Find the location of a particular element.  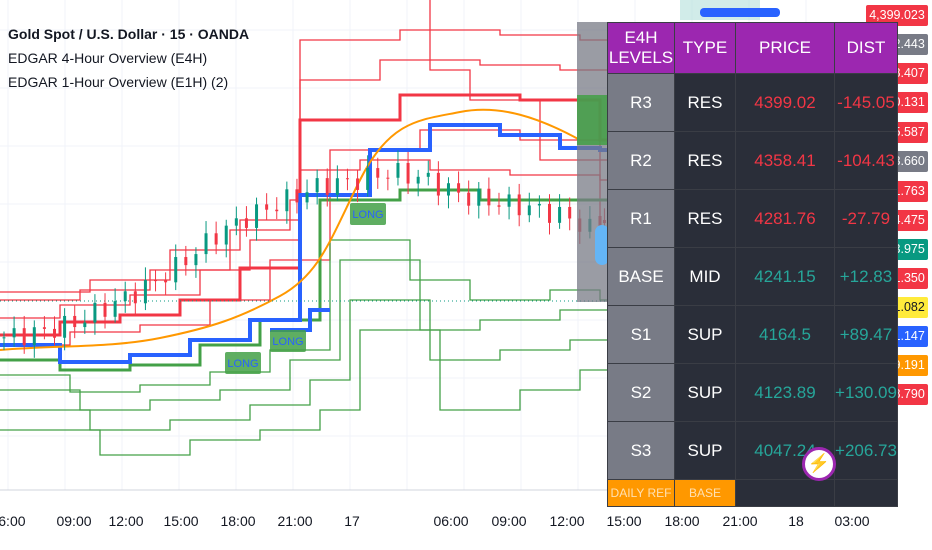

indicator-e4h-label: EDGAR 4-Hour Overview (E4H) is located at coordinates (108, 58).